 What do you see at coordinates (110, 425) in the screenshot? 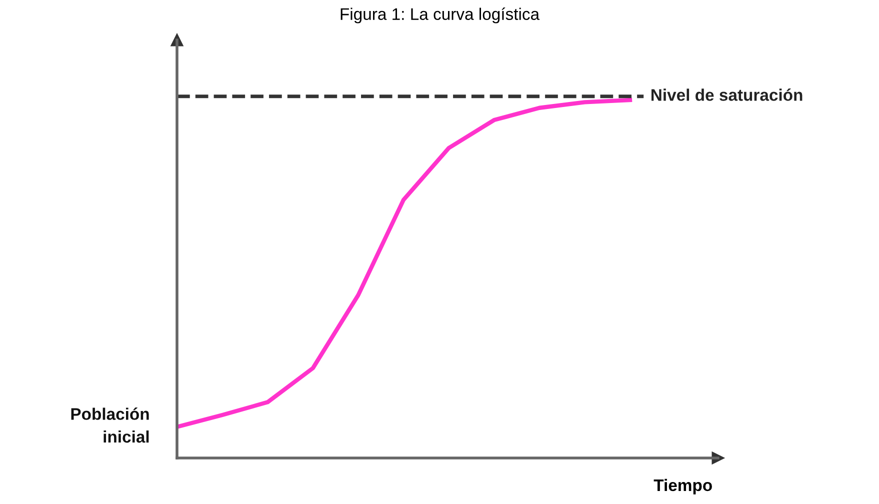
I see `text: Población inicial` at bounding box center [110, 425].